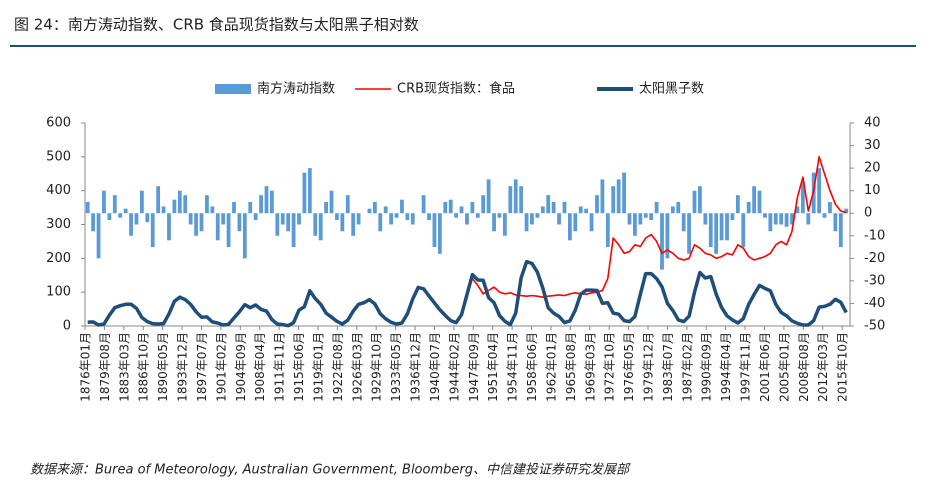 The height and width of the screenshot is (487, 936). Describe the element at coordinates (726, 367) in the screenshot. I see `x-tick-label: 1994年04月` at that location.